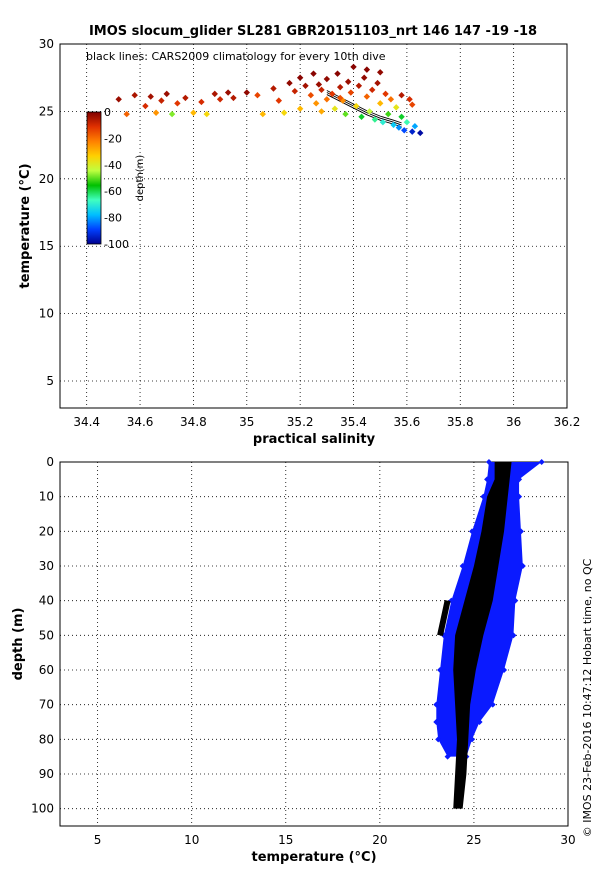 This screenshot has height=880, width=600. What do you see at coordinates (407, 422) in the screenshot?
I see `ts-x-tick-label: 35.6` at bounding box center [407, 422].